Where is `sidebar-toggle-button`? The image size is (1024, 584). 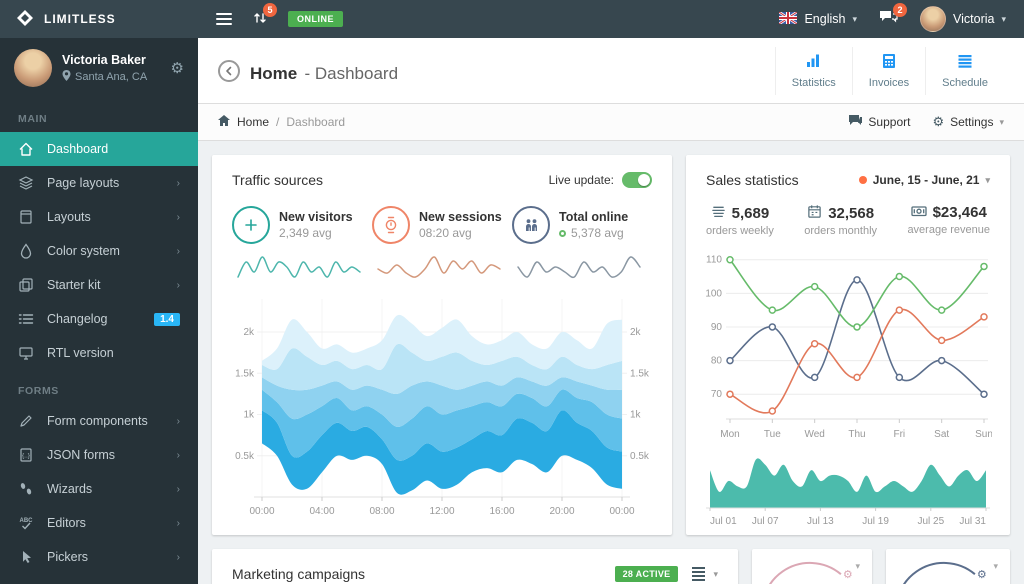 sidebar-toggle-button is located at coordinates (224, 19).